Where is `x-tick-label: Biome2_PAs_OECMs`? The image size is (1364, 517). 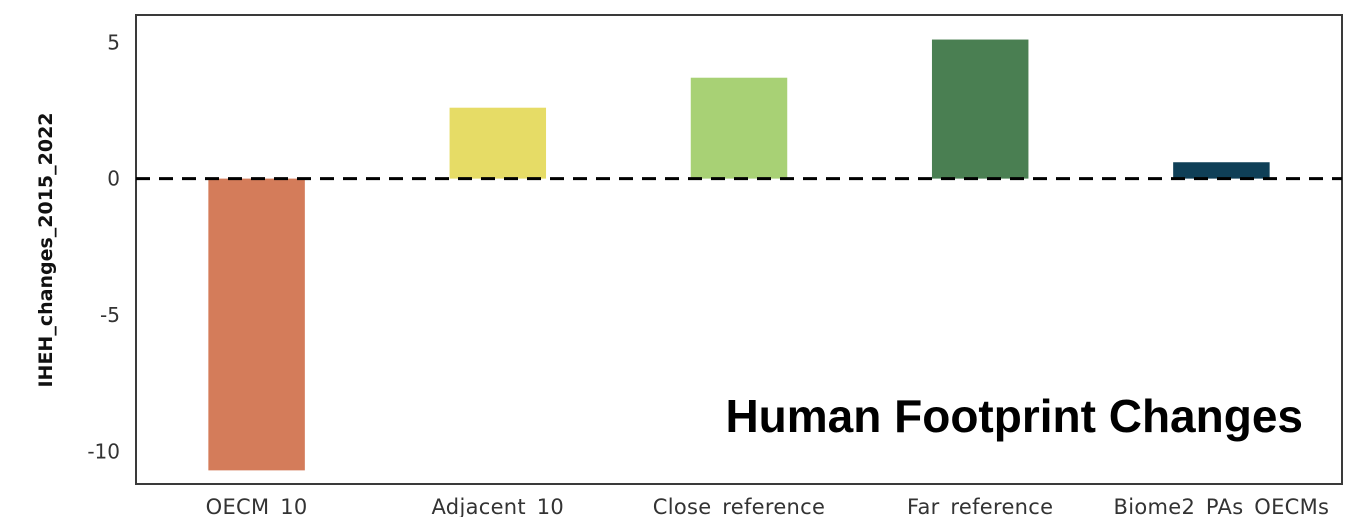
x-tick-label: Biome2_PAs_OECMs is located at coordinates (1222, 506).